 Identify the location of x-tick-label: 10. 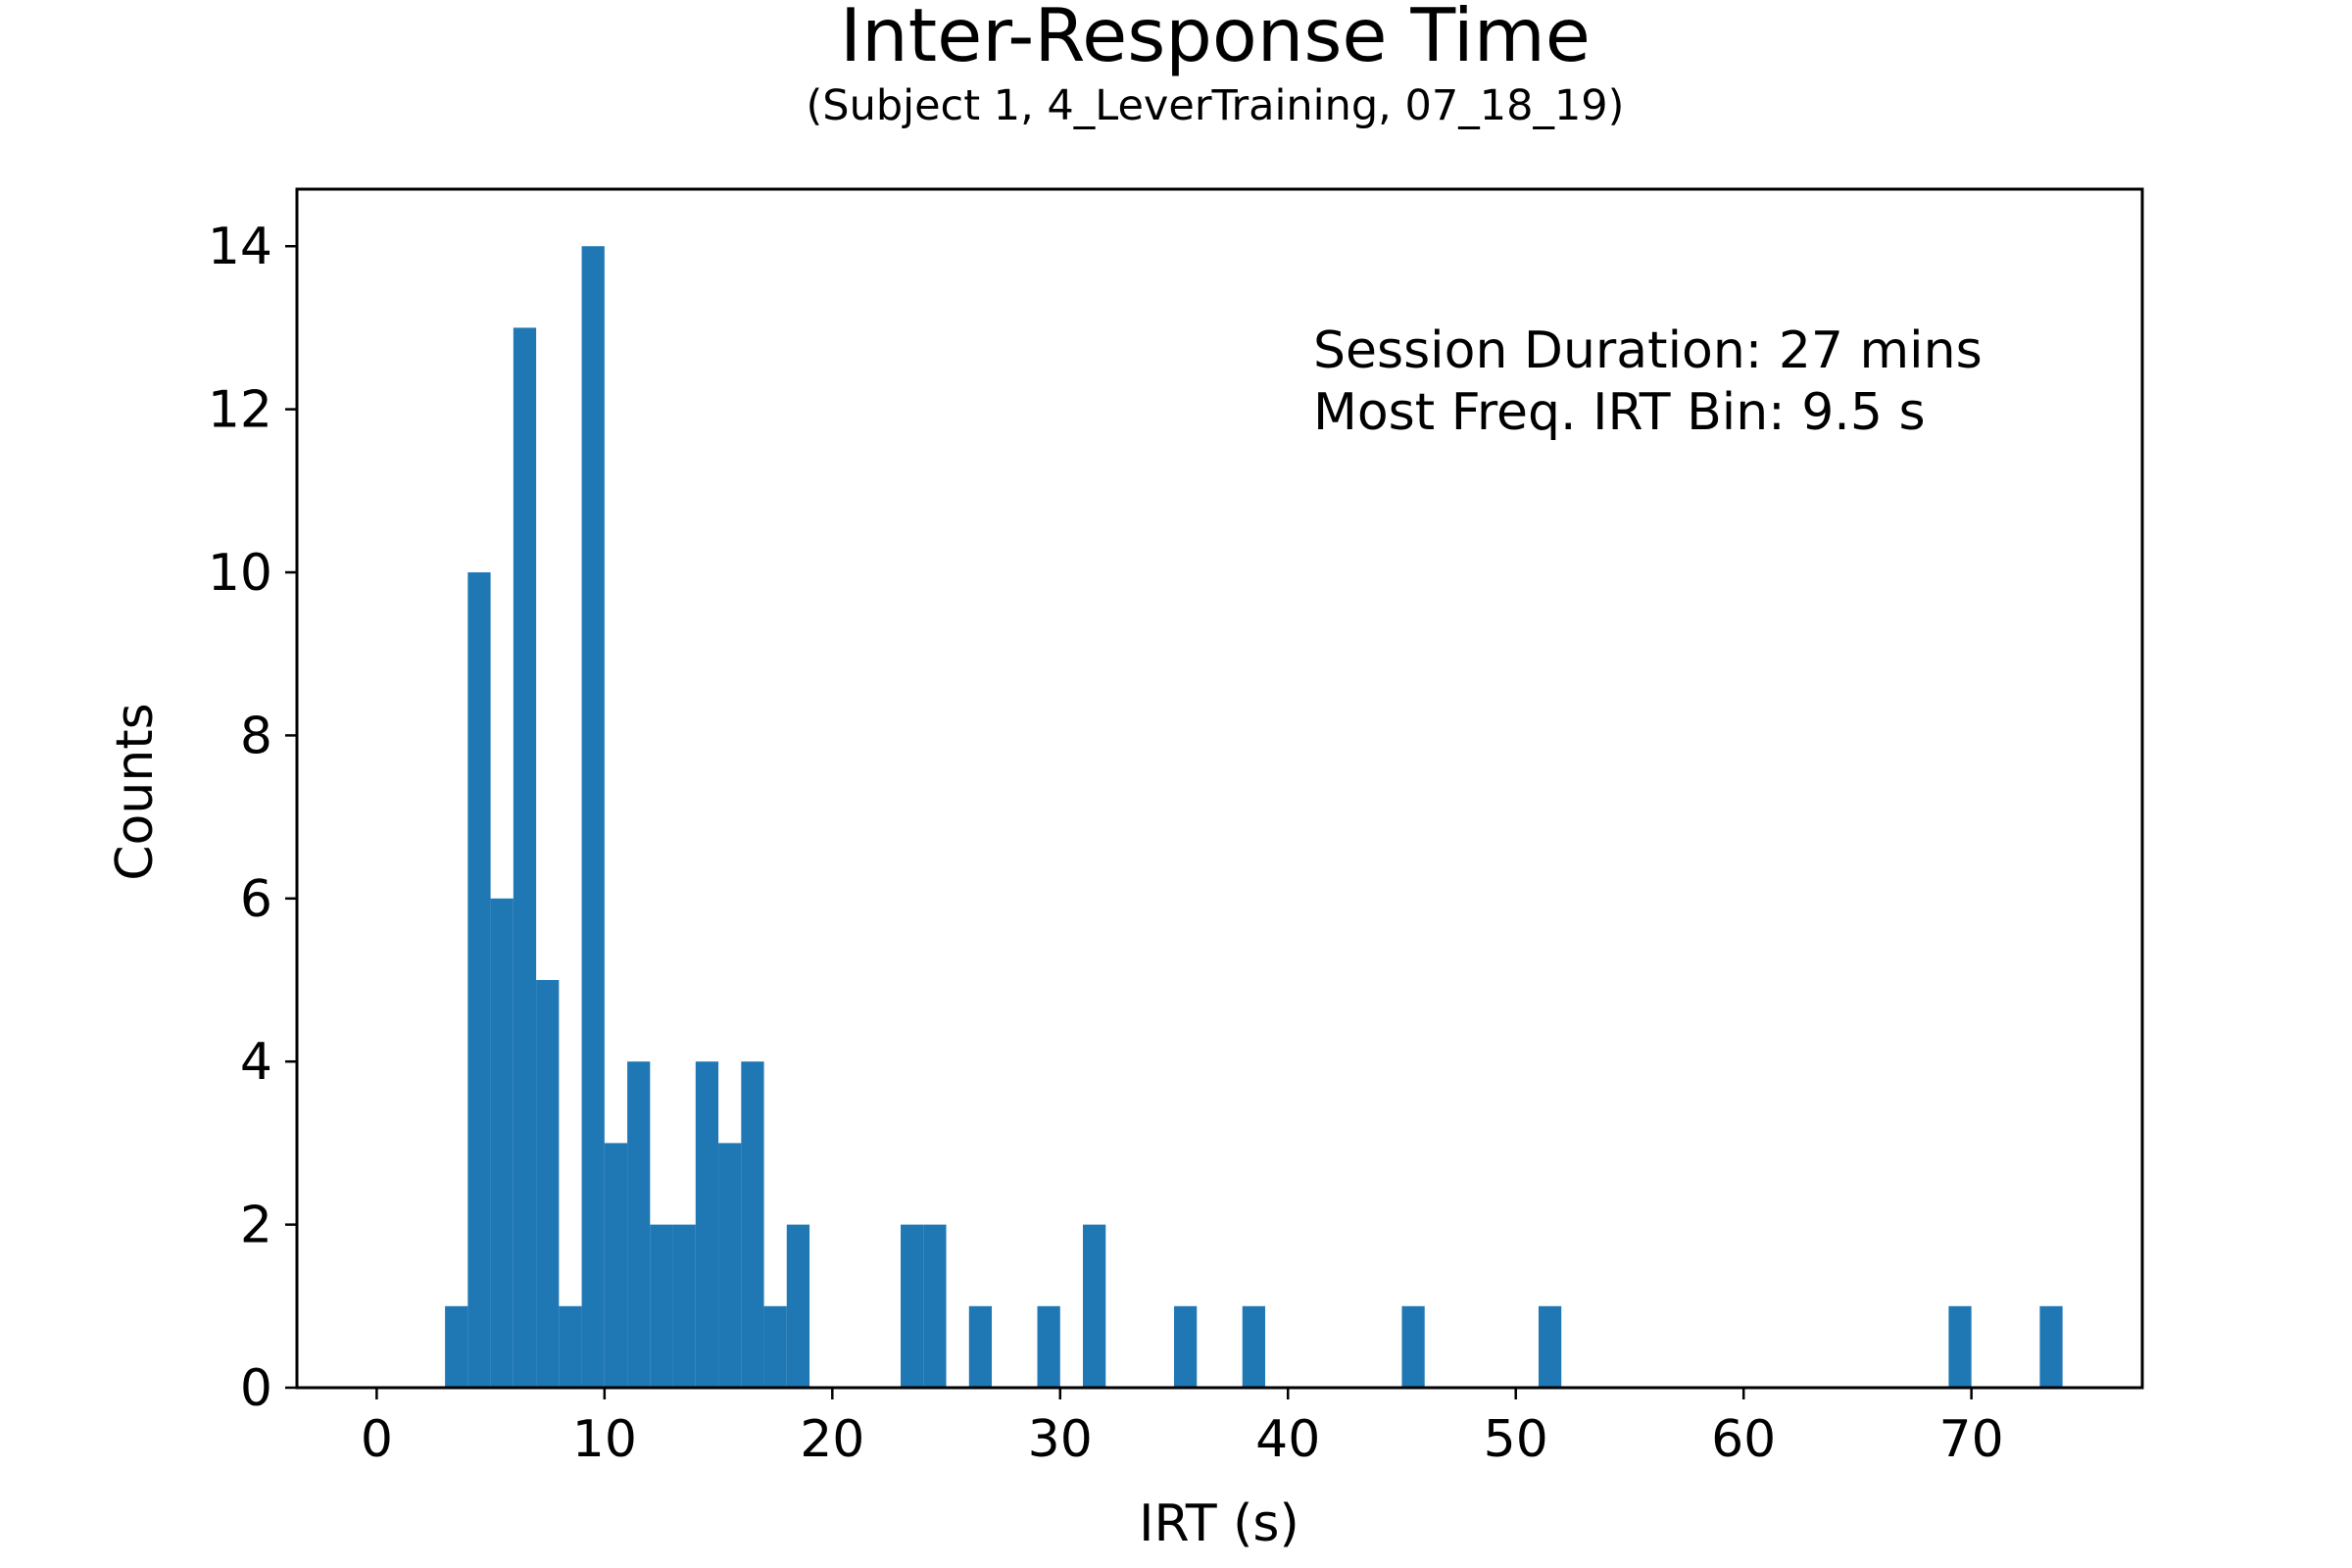
(604, 1439).